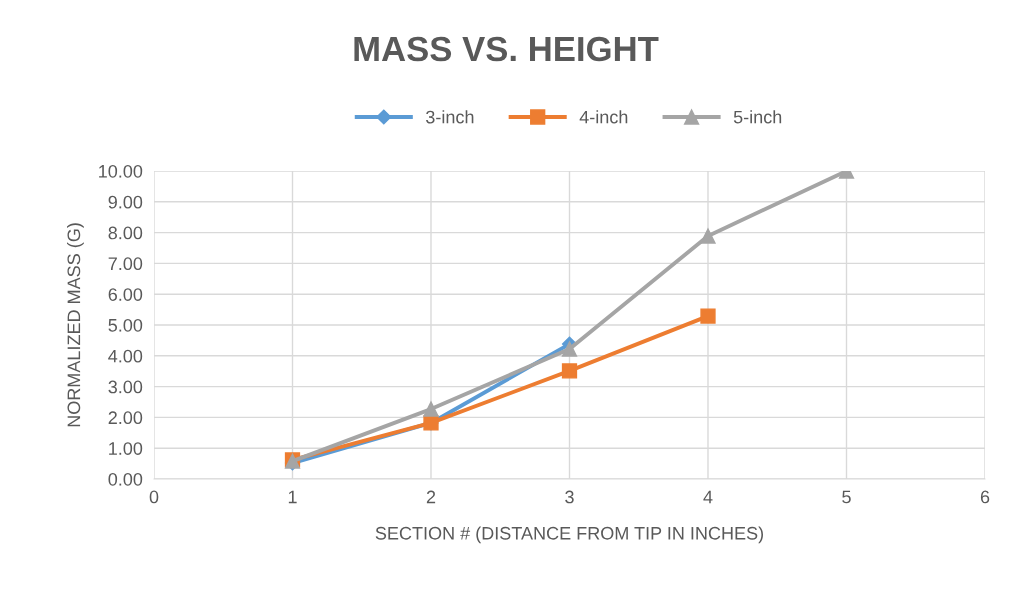 The width and height of the screenshot is (1011, 592). Describe the element at coordinates (125, 233) in the screenshot. I see `y-tick-label: 8.00` at that location.